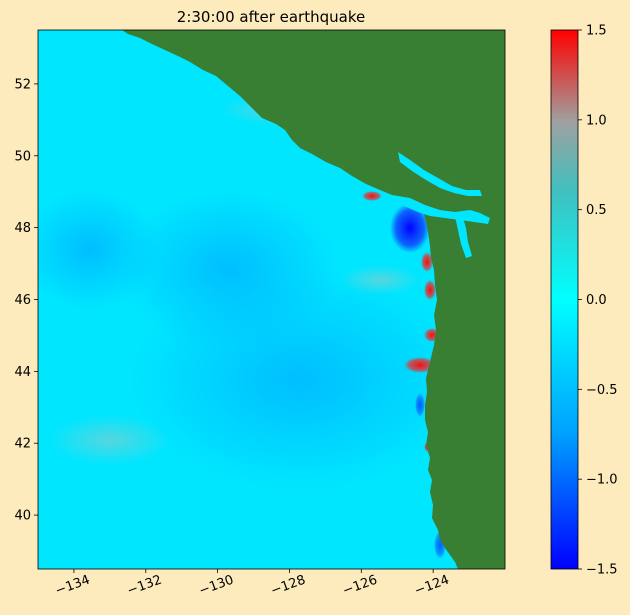 This screenshot has height=615, width=630. I want to click on colorbar-ticks: 1.5 1.0 0.5 0.0 −0.5 −1.0 −1.5, so click(598, 301).